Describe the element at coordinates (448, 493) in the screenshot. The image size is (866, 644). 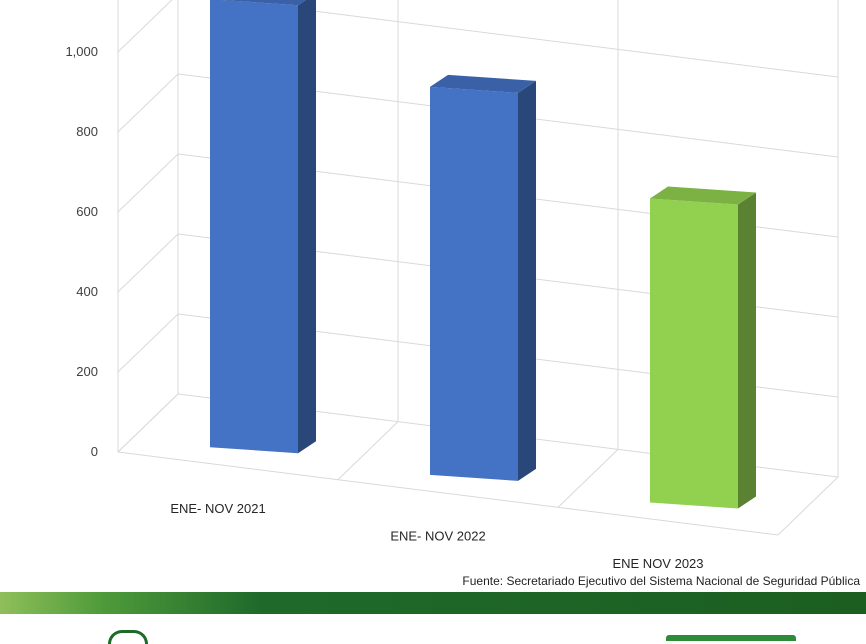
I see `floor-edge` at that location.